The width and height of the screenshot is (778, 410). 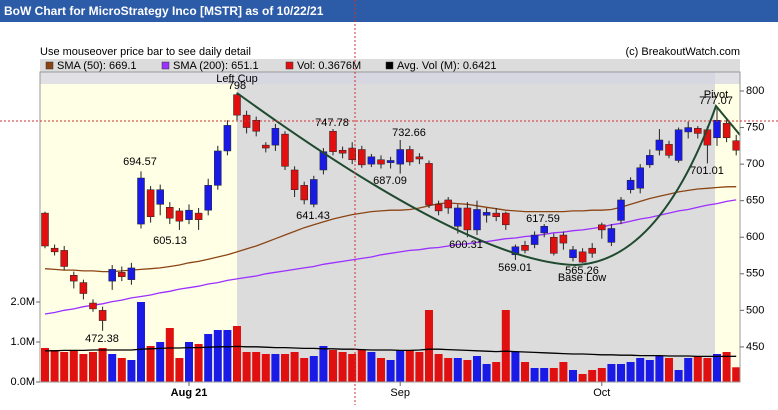 I want to click on annotation: 565.26, so click(x=582, y=271).